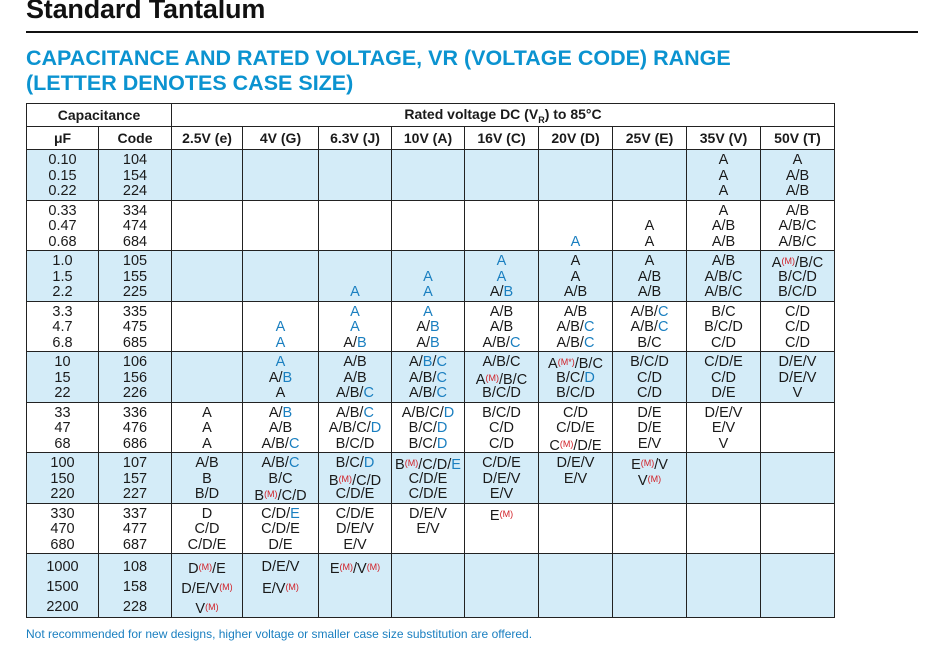 The image size is (935, 647). I want to click on column-header-voltage: 50V (T), so click(797, 138).